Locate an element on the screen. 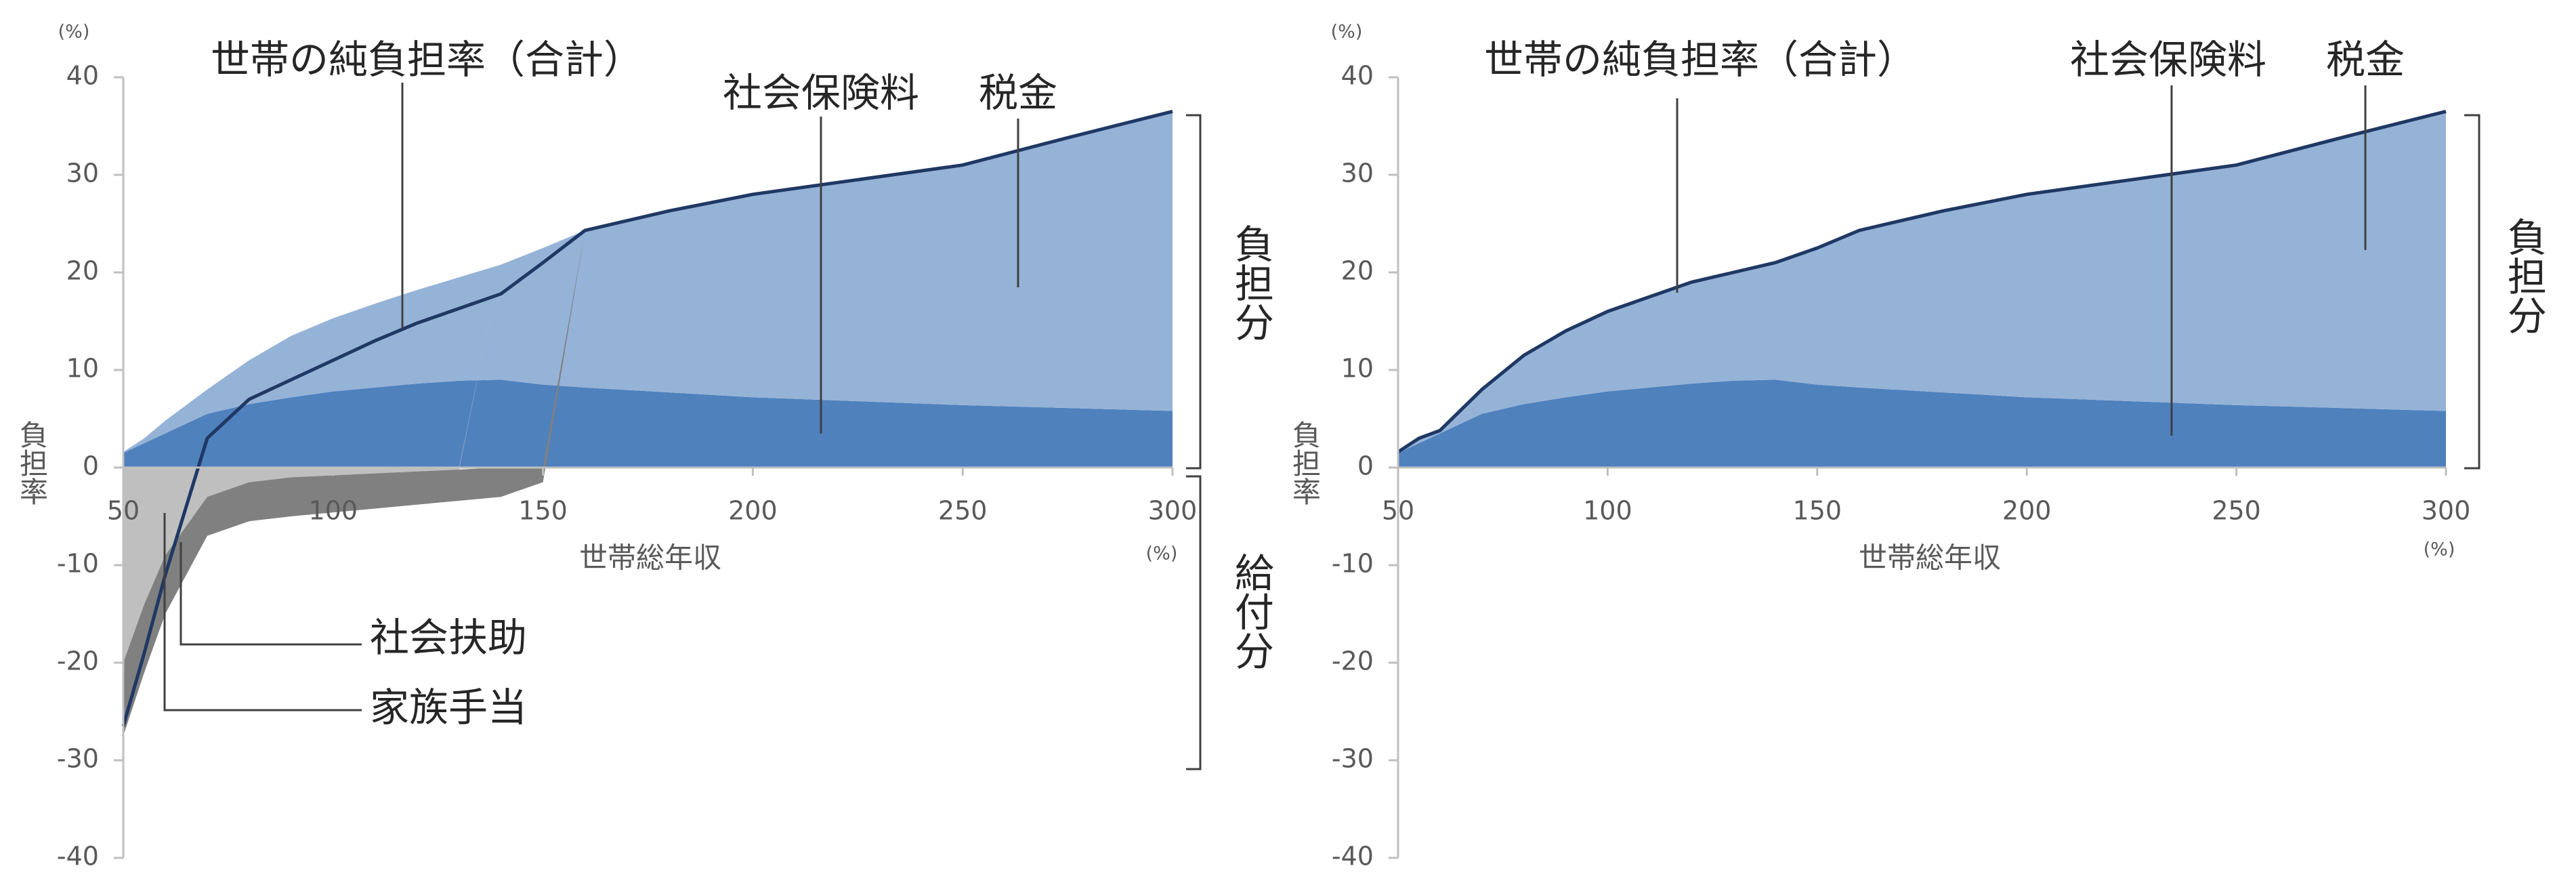  annotation: 家族手当 is located at coordinates (449, 707).